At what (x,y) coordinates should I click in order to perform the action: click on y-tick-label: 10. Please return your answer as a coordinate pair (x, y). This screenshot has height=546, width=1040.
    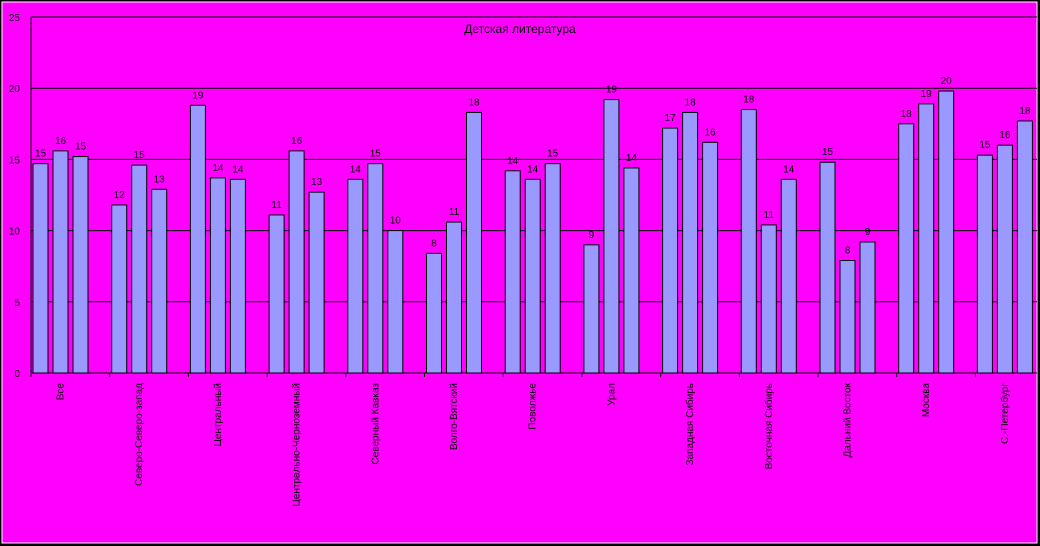
    Looking at the image, I should click on (15, 232).